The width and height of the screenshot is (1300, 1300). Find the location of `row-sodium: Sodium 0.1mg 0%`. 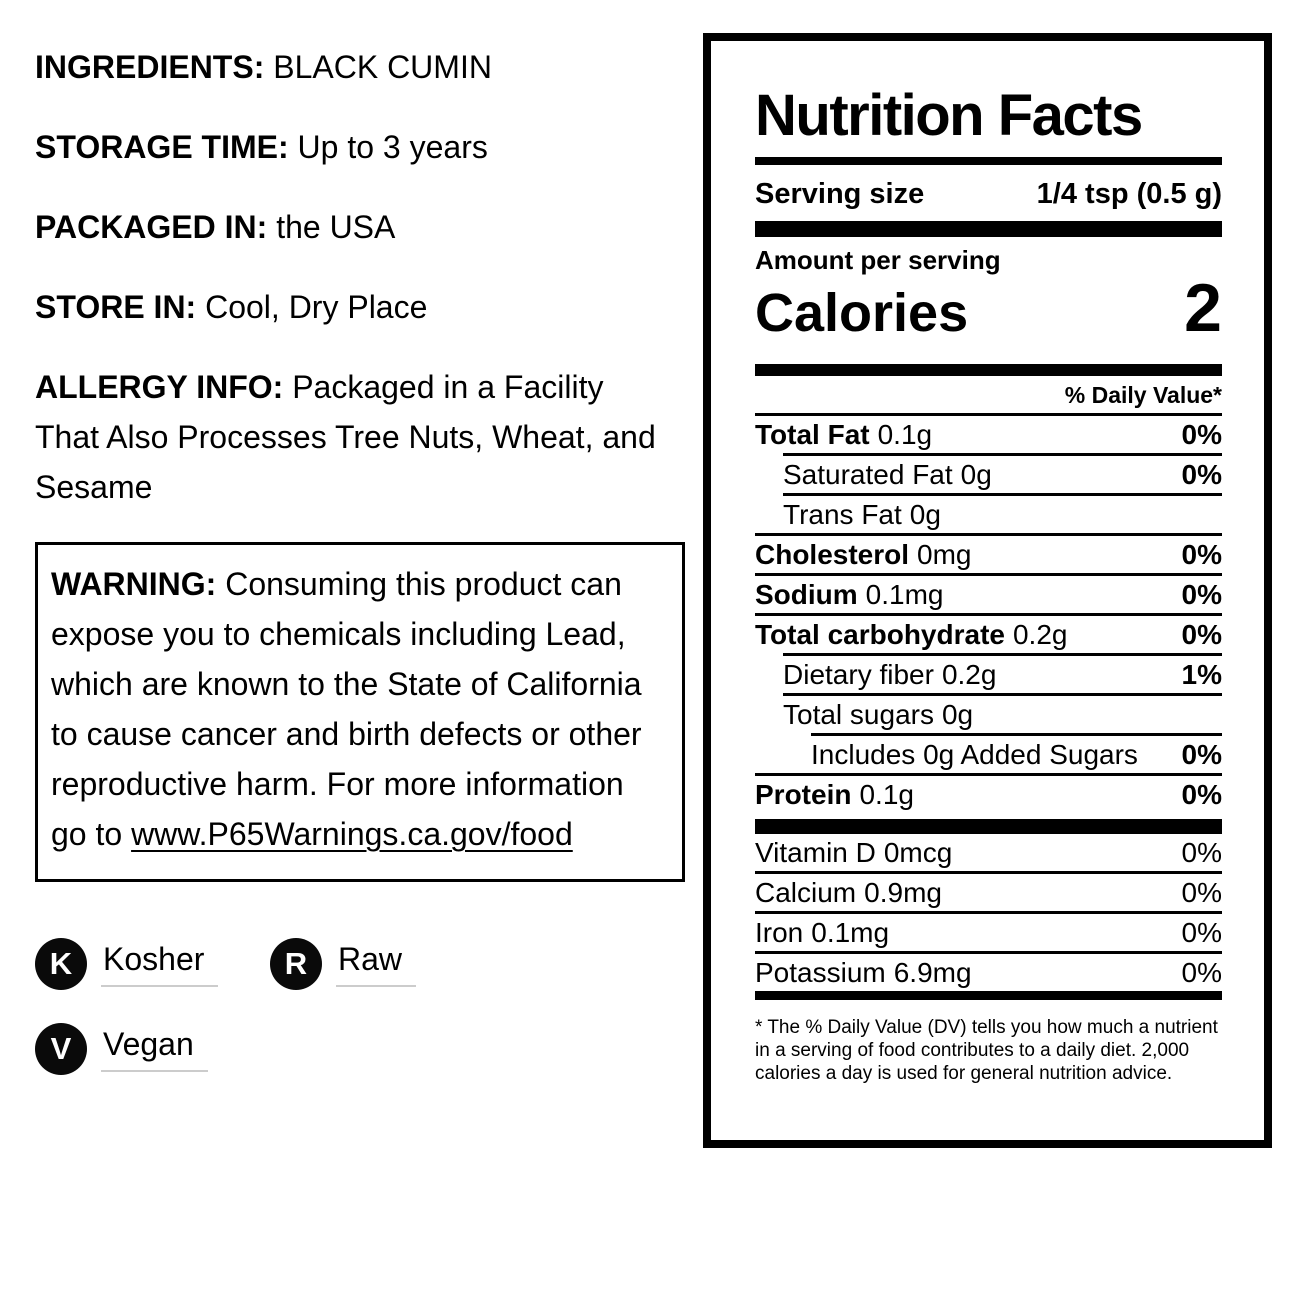

row-sodium: Sodium 0.1mg 0% is located at coordinates (988, 594).